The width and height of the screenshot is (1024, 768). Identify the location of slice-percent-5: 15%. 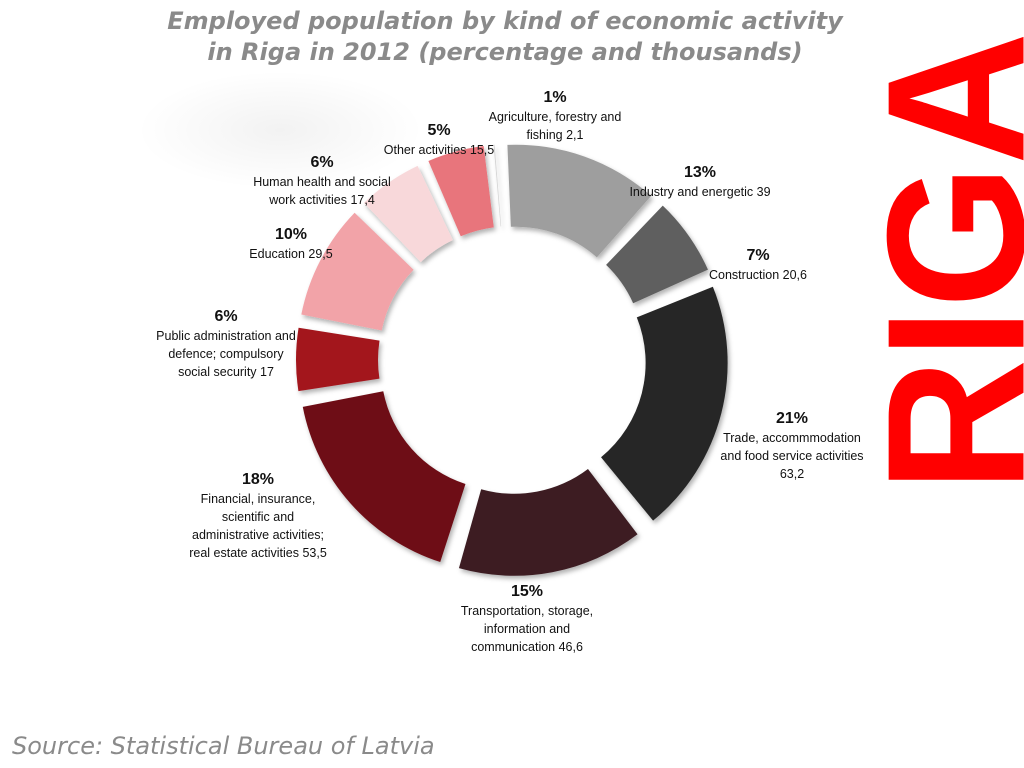
(527, 591).